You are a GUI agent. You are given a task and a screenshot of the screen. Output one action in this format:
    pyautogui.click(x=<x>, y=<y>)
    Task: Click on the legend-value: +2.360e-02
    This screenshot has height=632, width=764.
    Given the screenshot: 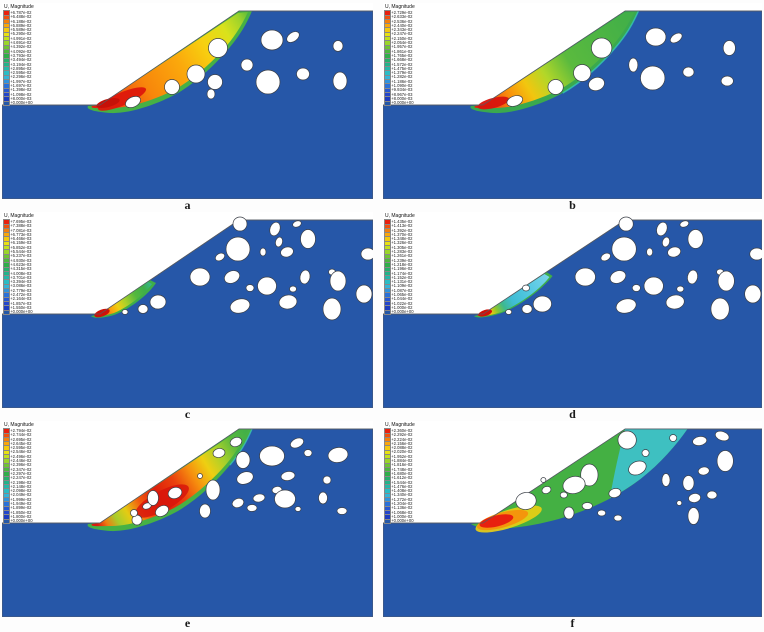 What is the action you would take?
    pyautogui.click(x=402, y=430)
    